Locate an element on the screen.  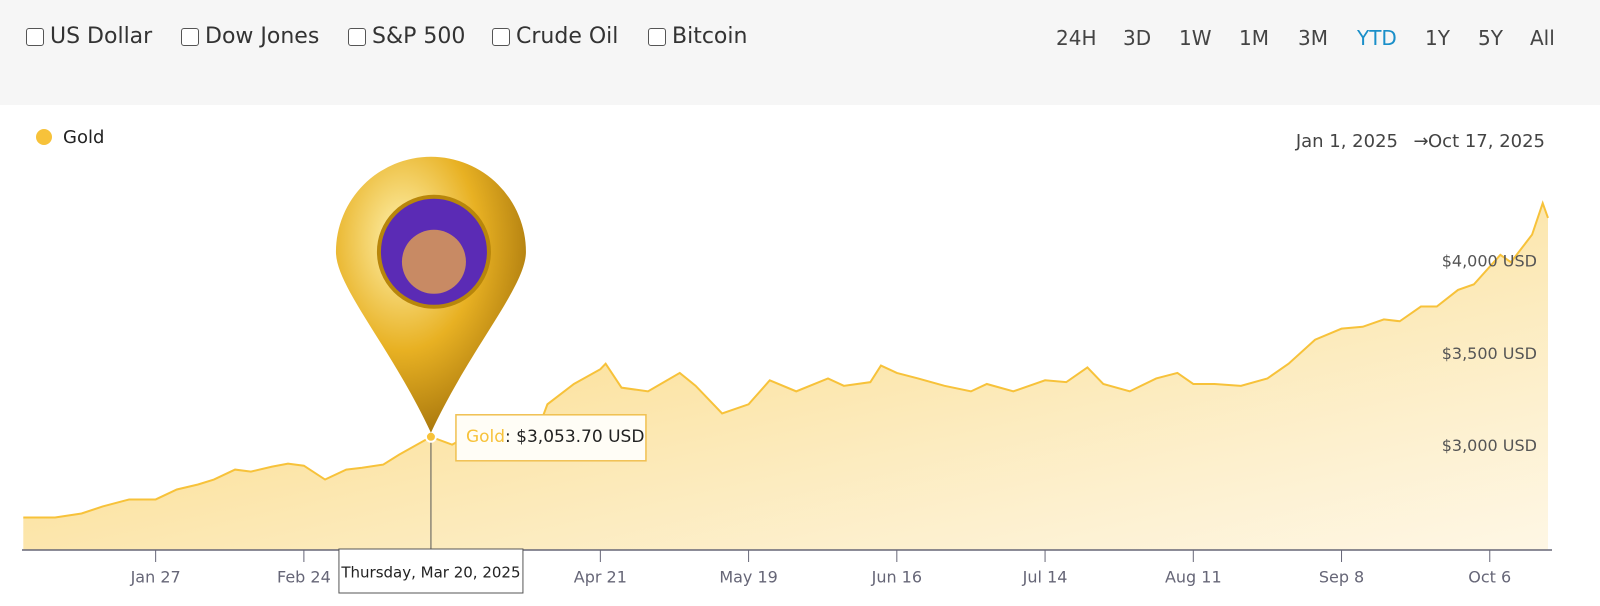
legend-marker is located at coordinates (44, 137).